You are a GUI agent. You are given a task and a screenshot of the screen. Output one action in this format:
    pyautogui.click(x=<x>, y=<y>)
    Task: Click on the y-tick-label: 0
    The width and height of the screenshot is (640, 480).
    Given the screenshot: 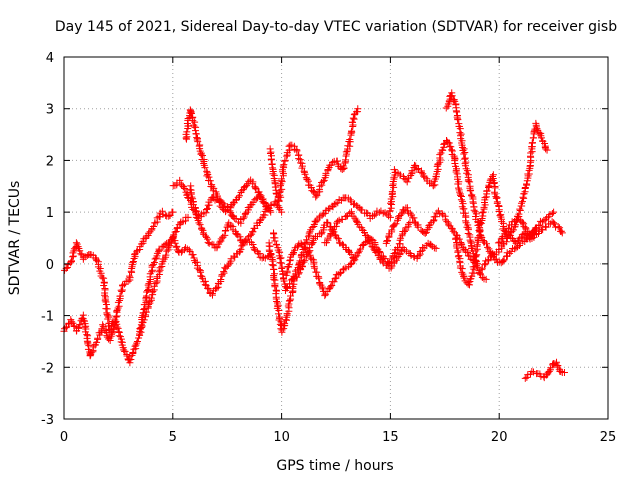 What is the action you would take?
    pyautogui.click(x=50, y=265)
    